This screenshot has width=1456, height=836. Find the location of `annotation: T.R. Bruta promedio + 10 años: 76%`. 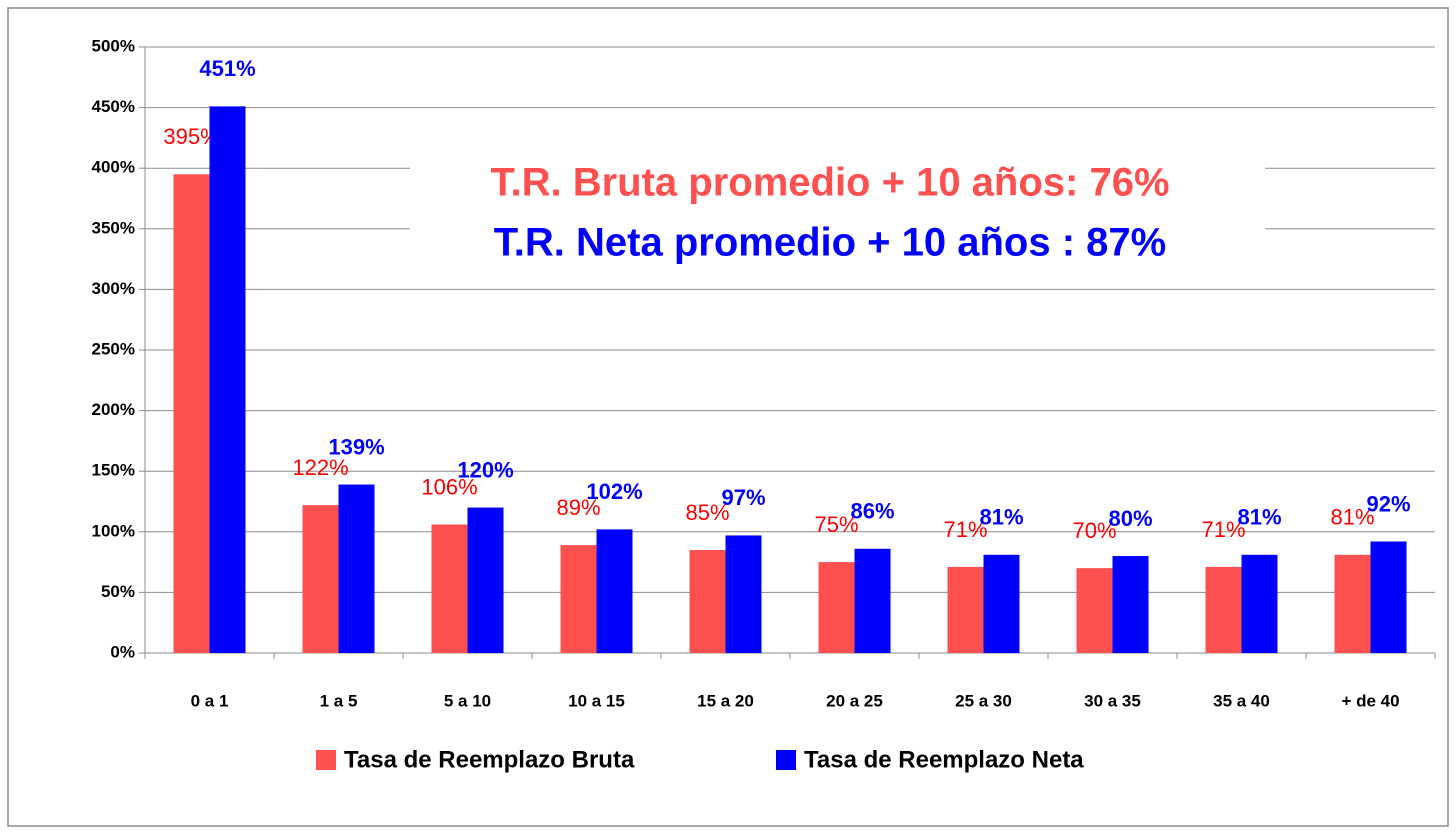

annotation: T.R. Bruta promedio + 10 años: 76% is located at coordinates (829, 183).